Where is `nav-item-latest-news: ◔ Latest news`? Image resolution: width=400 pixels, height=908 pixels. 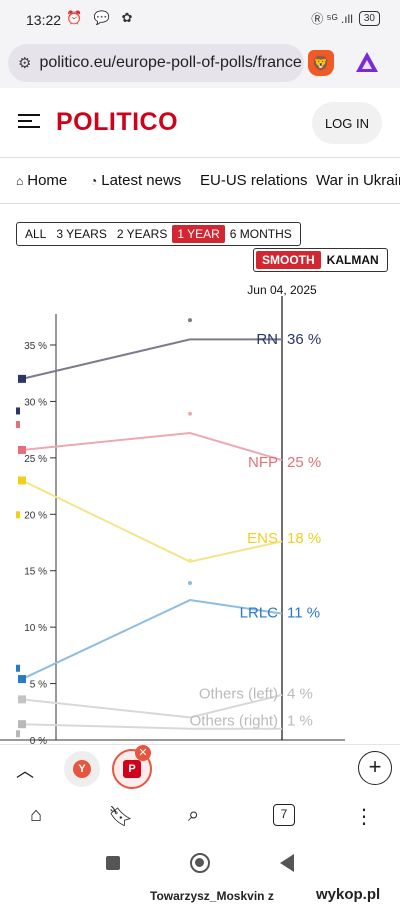 nav-item-latest-news: ◔ Latest news is located at coordinates (136, 180).